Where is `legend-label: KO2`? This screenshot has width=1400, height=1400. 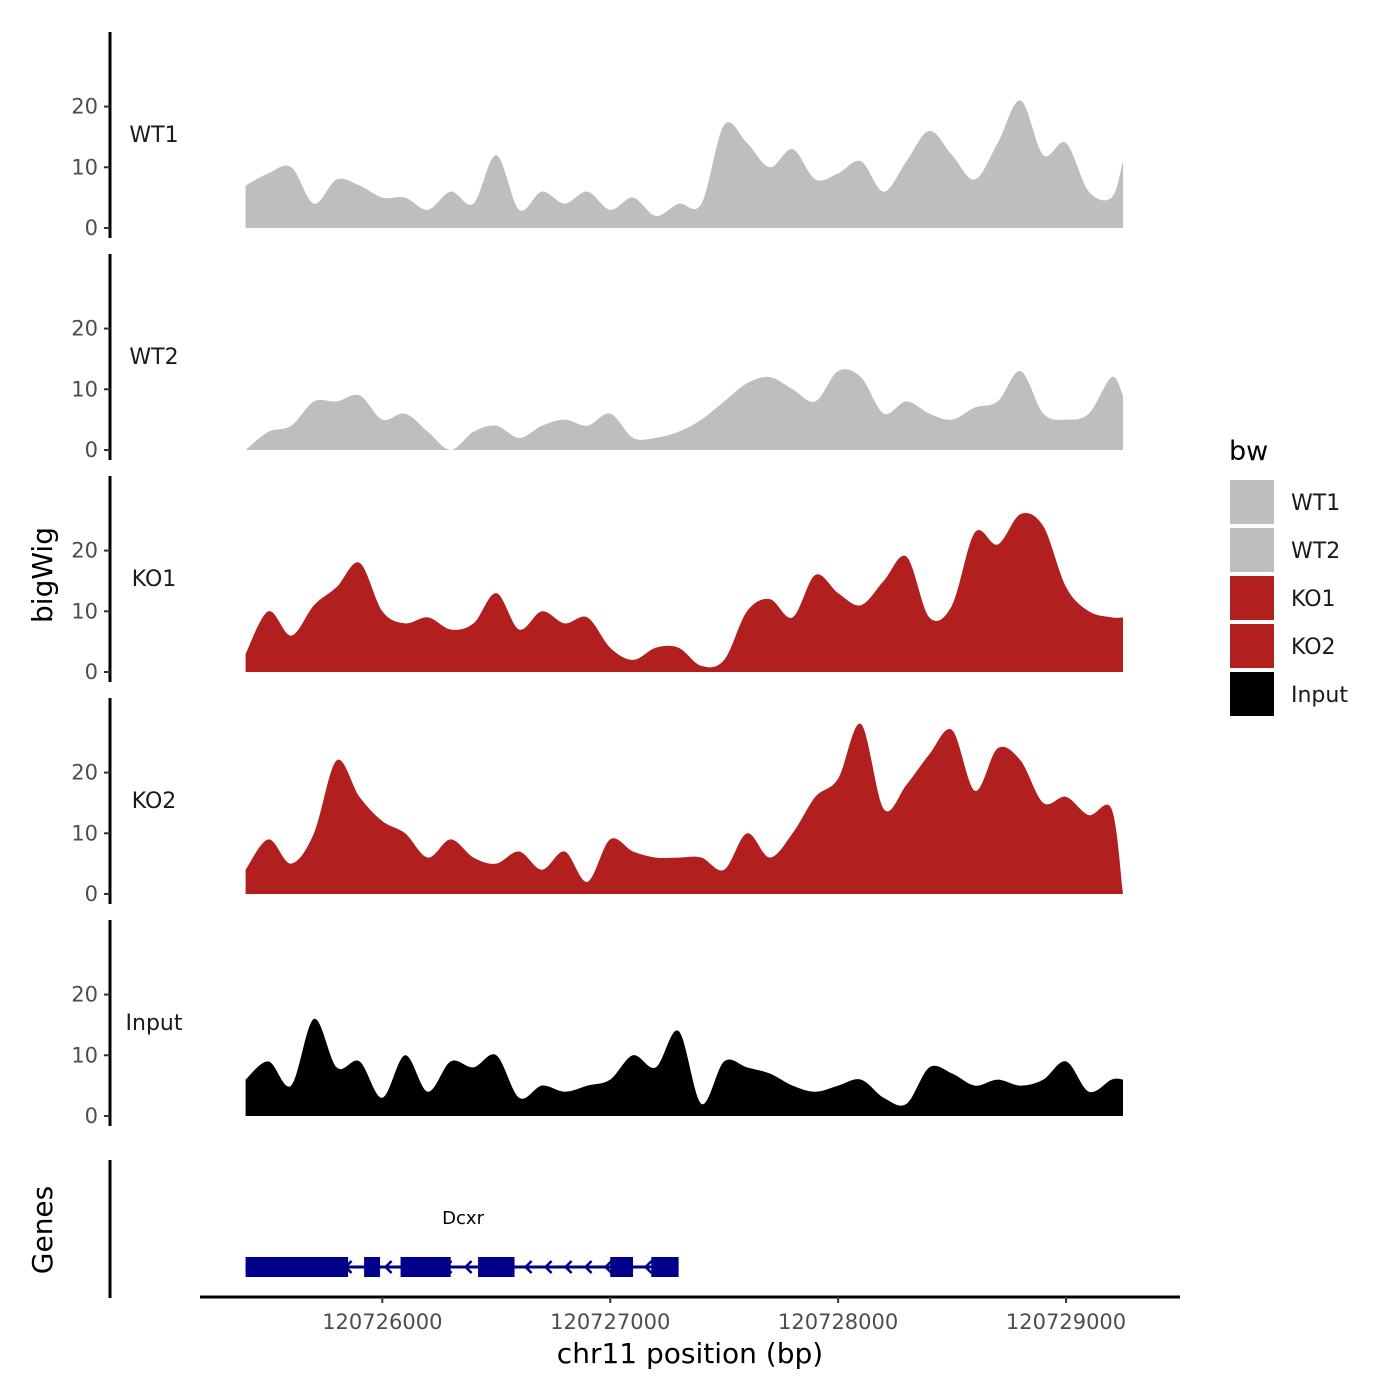 legend-label: KO2 is located at coordinates (1313, 647).